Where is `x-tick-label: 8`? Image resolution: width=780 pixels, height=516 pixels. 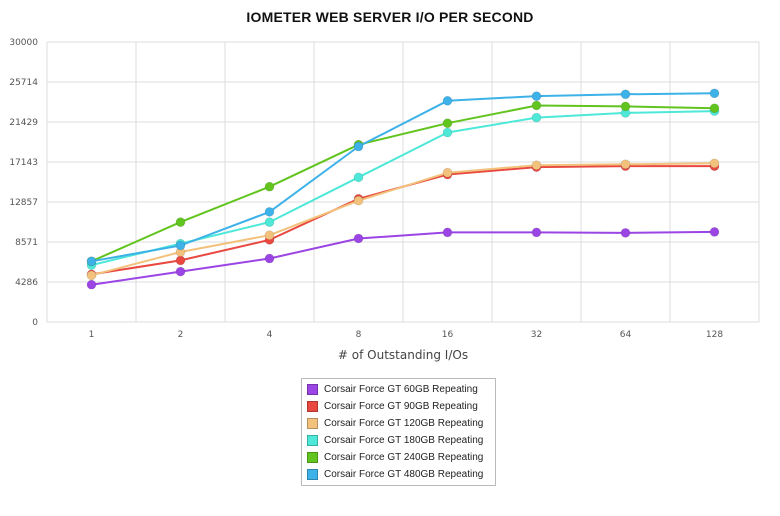
x-tick-label: 8 is located at coordinates (359, 335).